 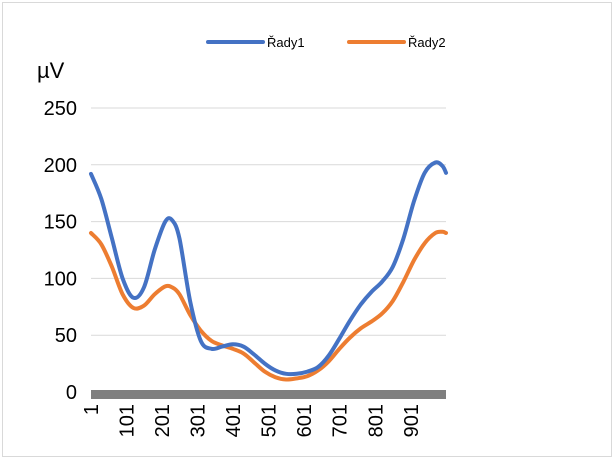 What do you see at coordinates (60, 166) in the screenshot?
I see `y-tick-label: 200` at bounding box center [60, 166].